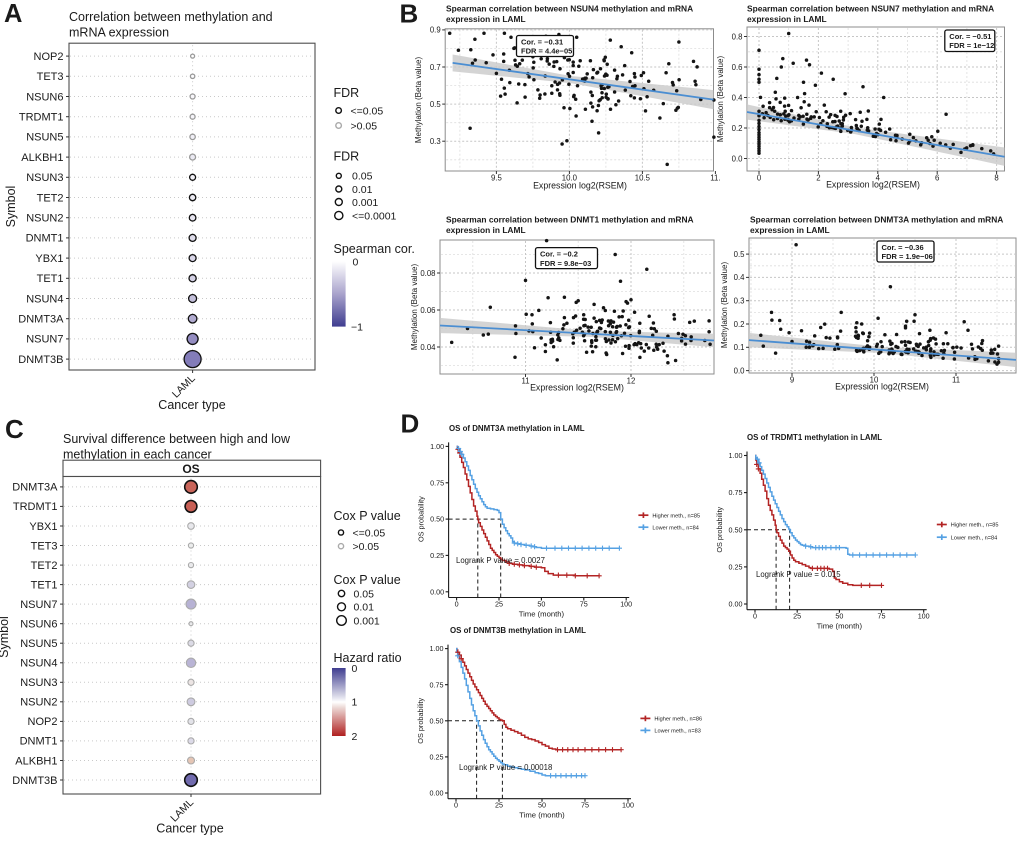 This screenshot has height=841, width=1020. What do you see at coordinates (364, 594) in the screenshot?
I see `svg-text: 0.05` at bounding box center [364, 594].